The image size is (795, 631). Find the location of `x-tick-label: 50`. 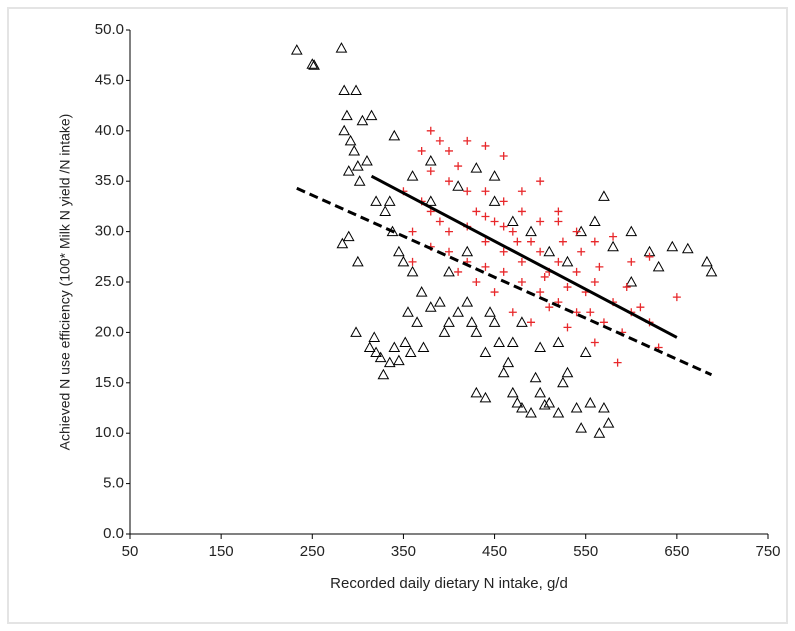

x-tick-label: 50 is located at coordinates (130, 551).